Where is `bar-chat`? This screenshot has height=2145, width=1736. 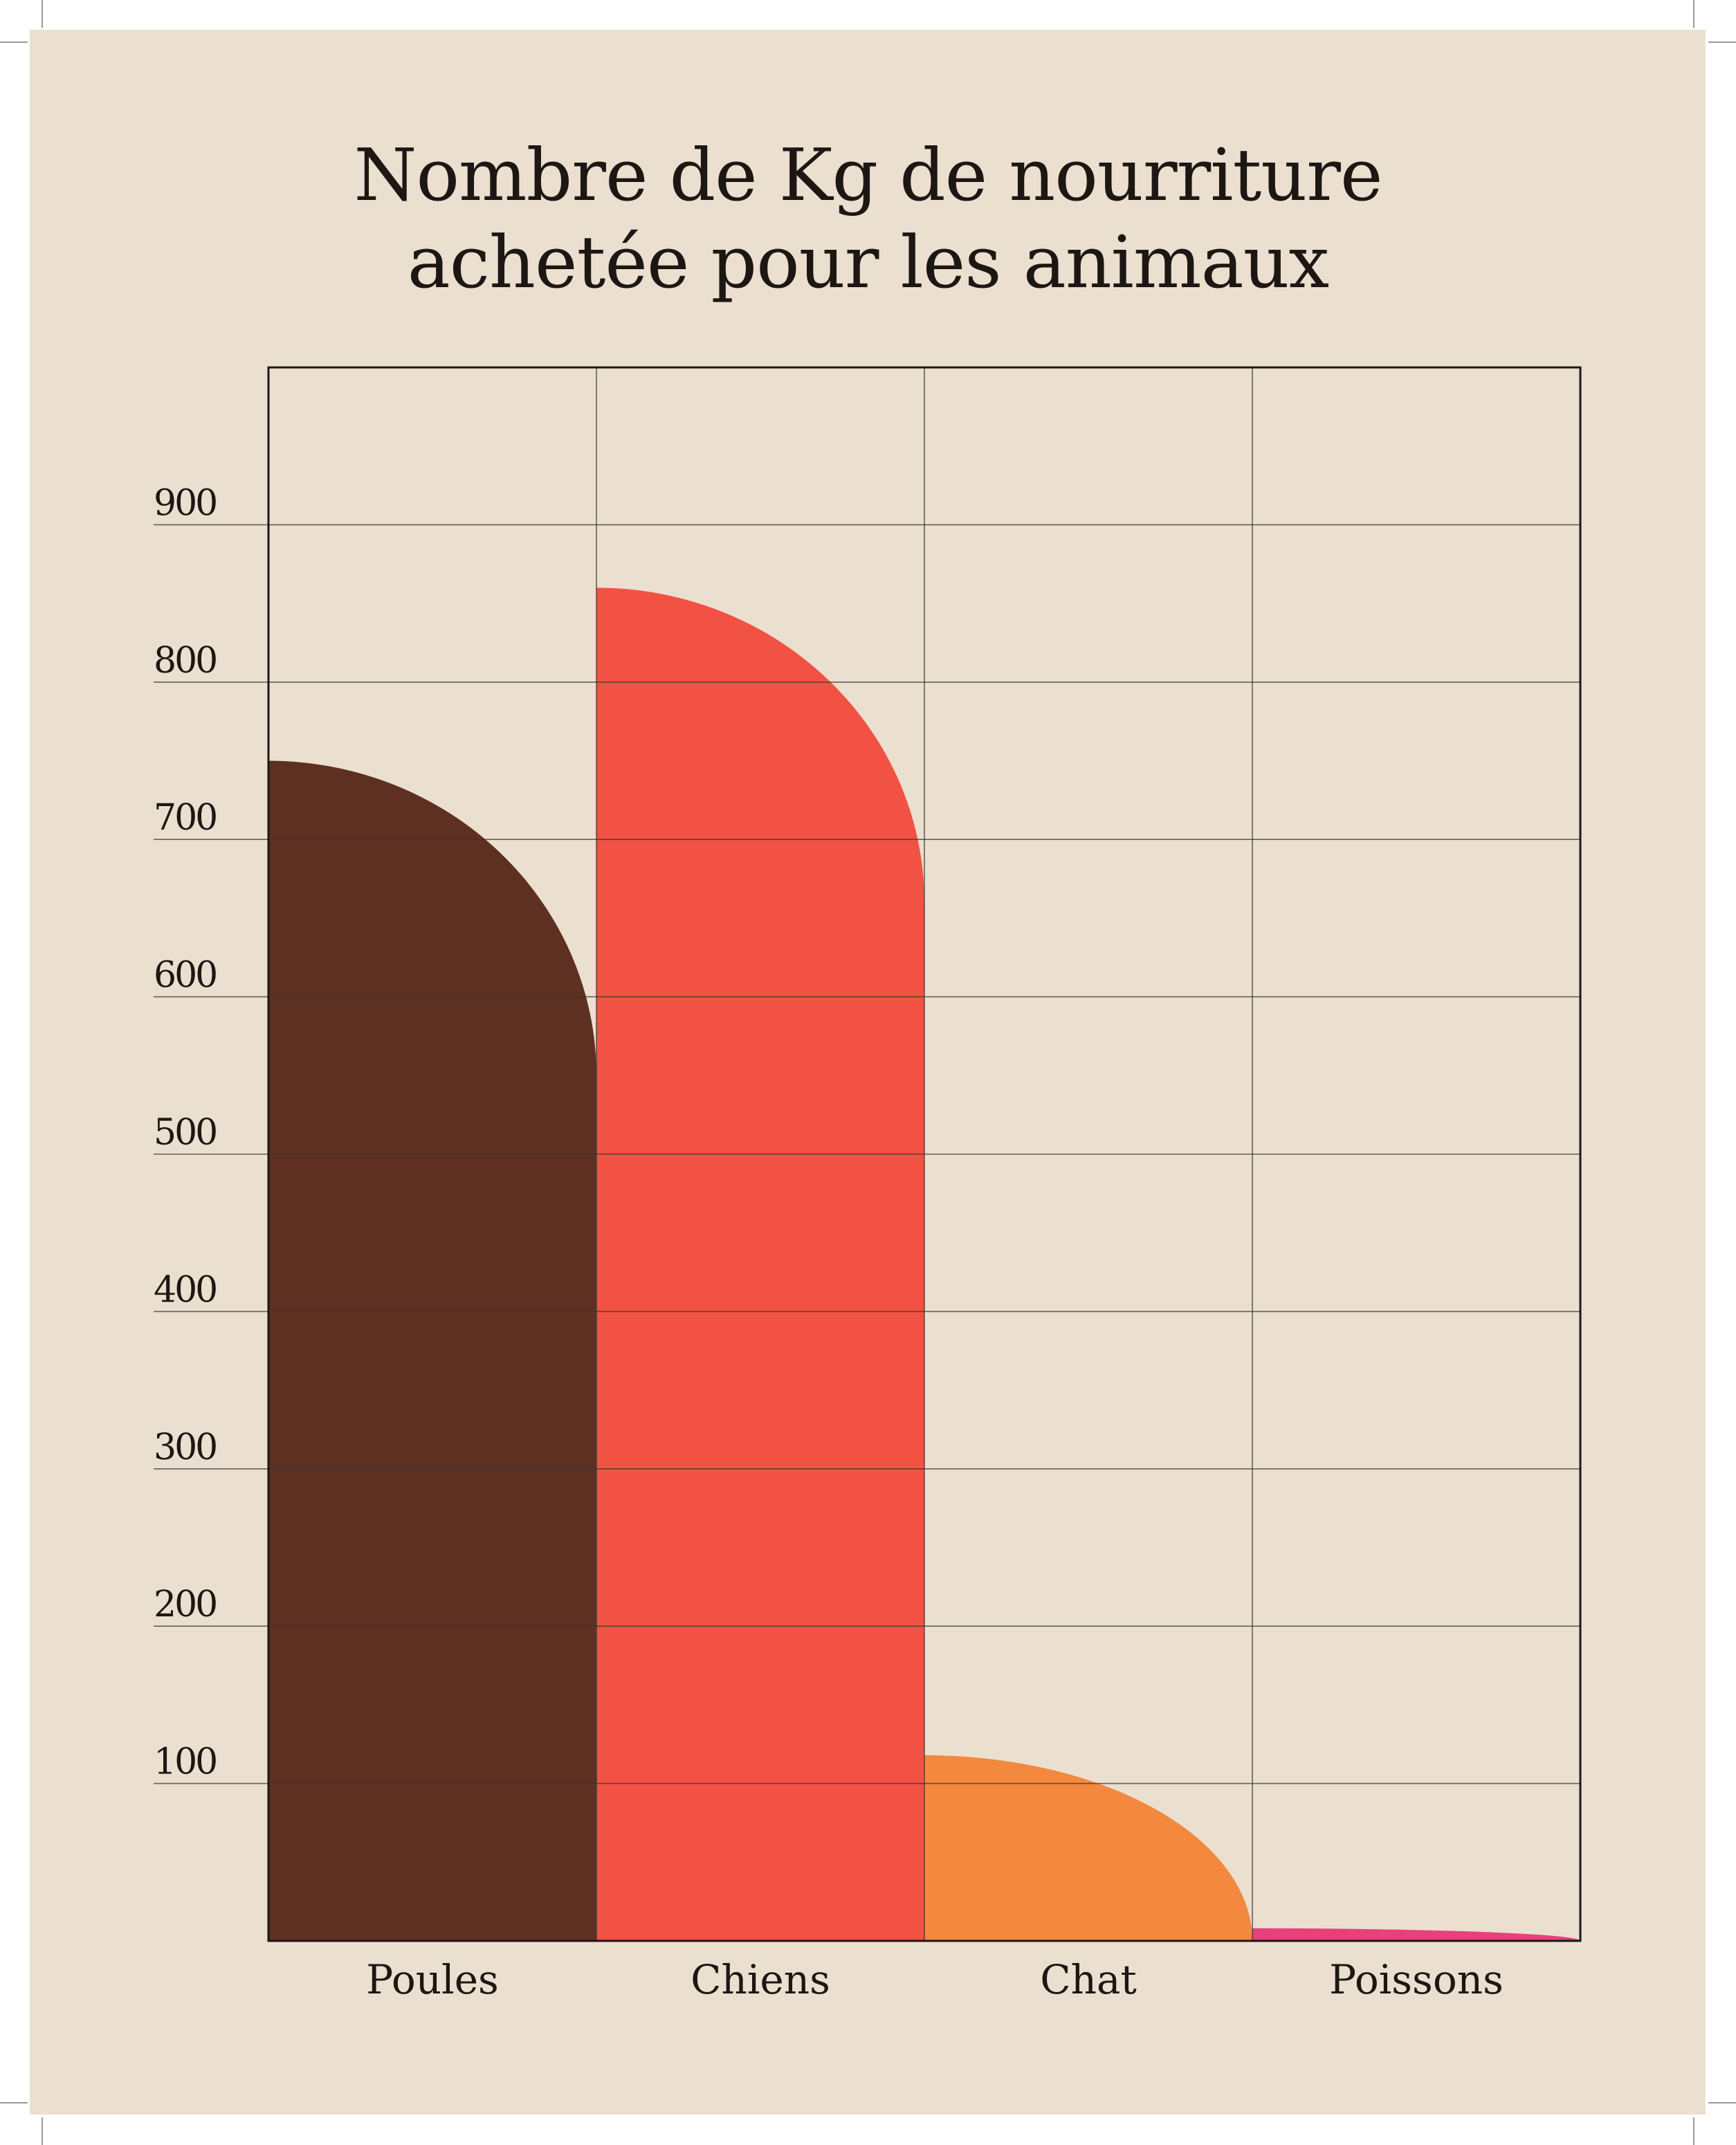 bar-chat is located at coordinates (1088, 1848).